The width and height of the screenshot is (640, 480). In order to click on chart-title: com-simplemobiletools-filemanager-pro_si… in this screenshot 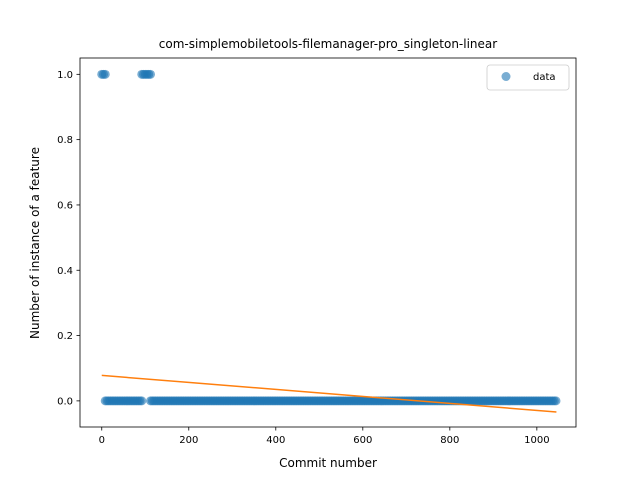, I will do `click(328, 44)`.